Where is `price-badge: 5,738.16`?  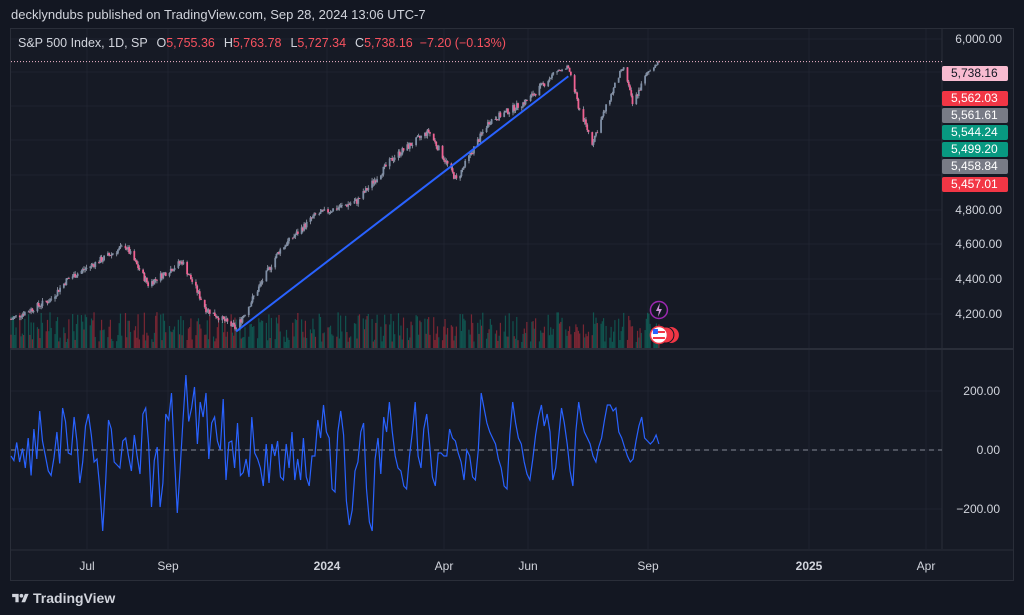 price-badge: 5,738.16 is located at coordinates (975, 73).